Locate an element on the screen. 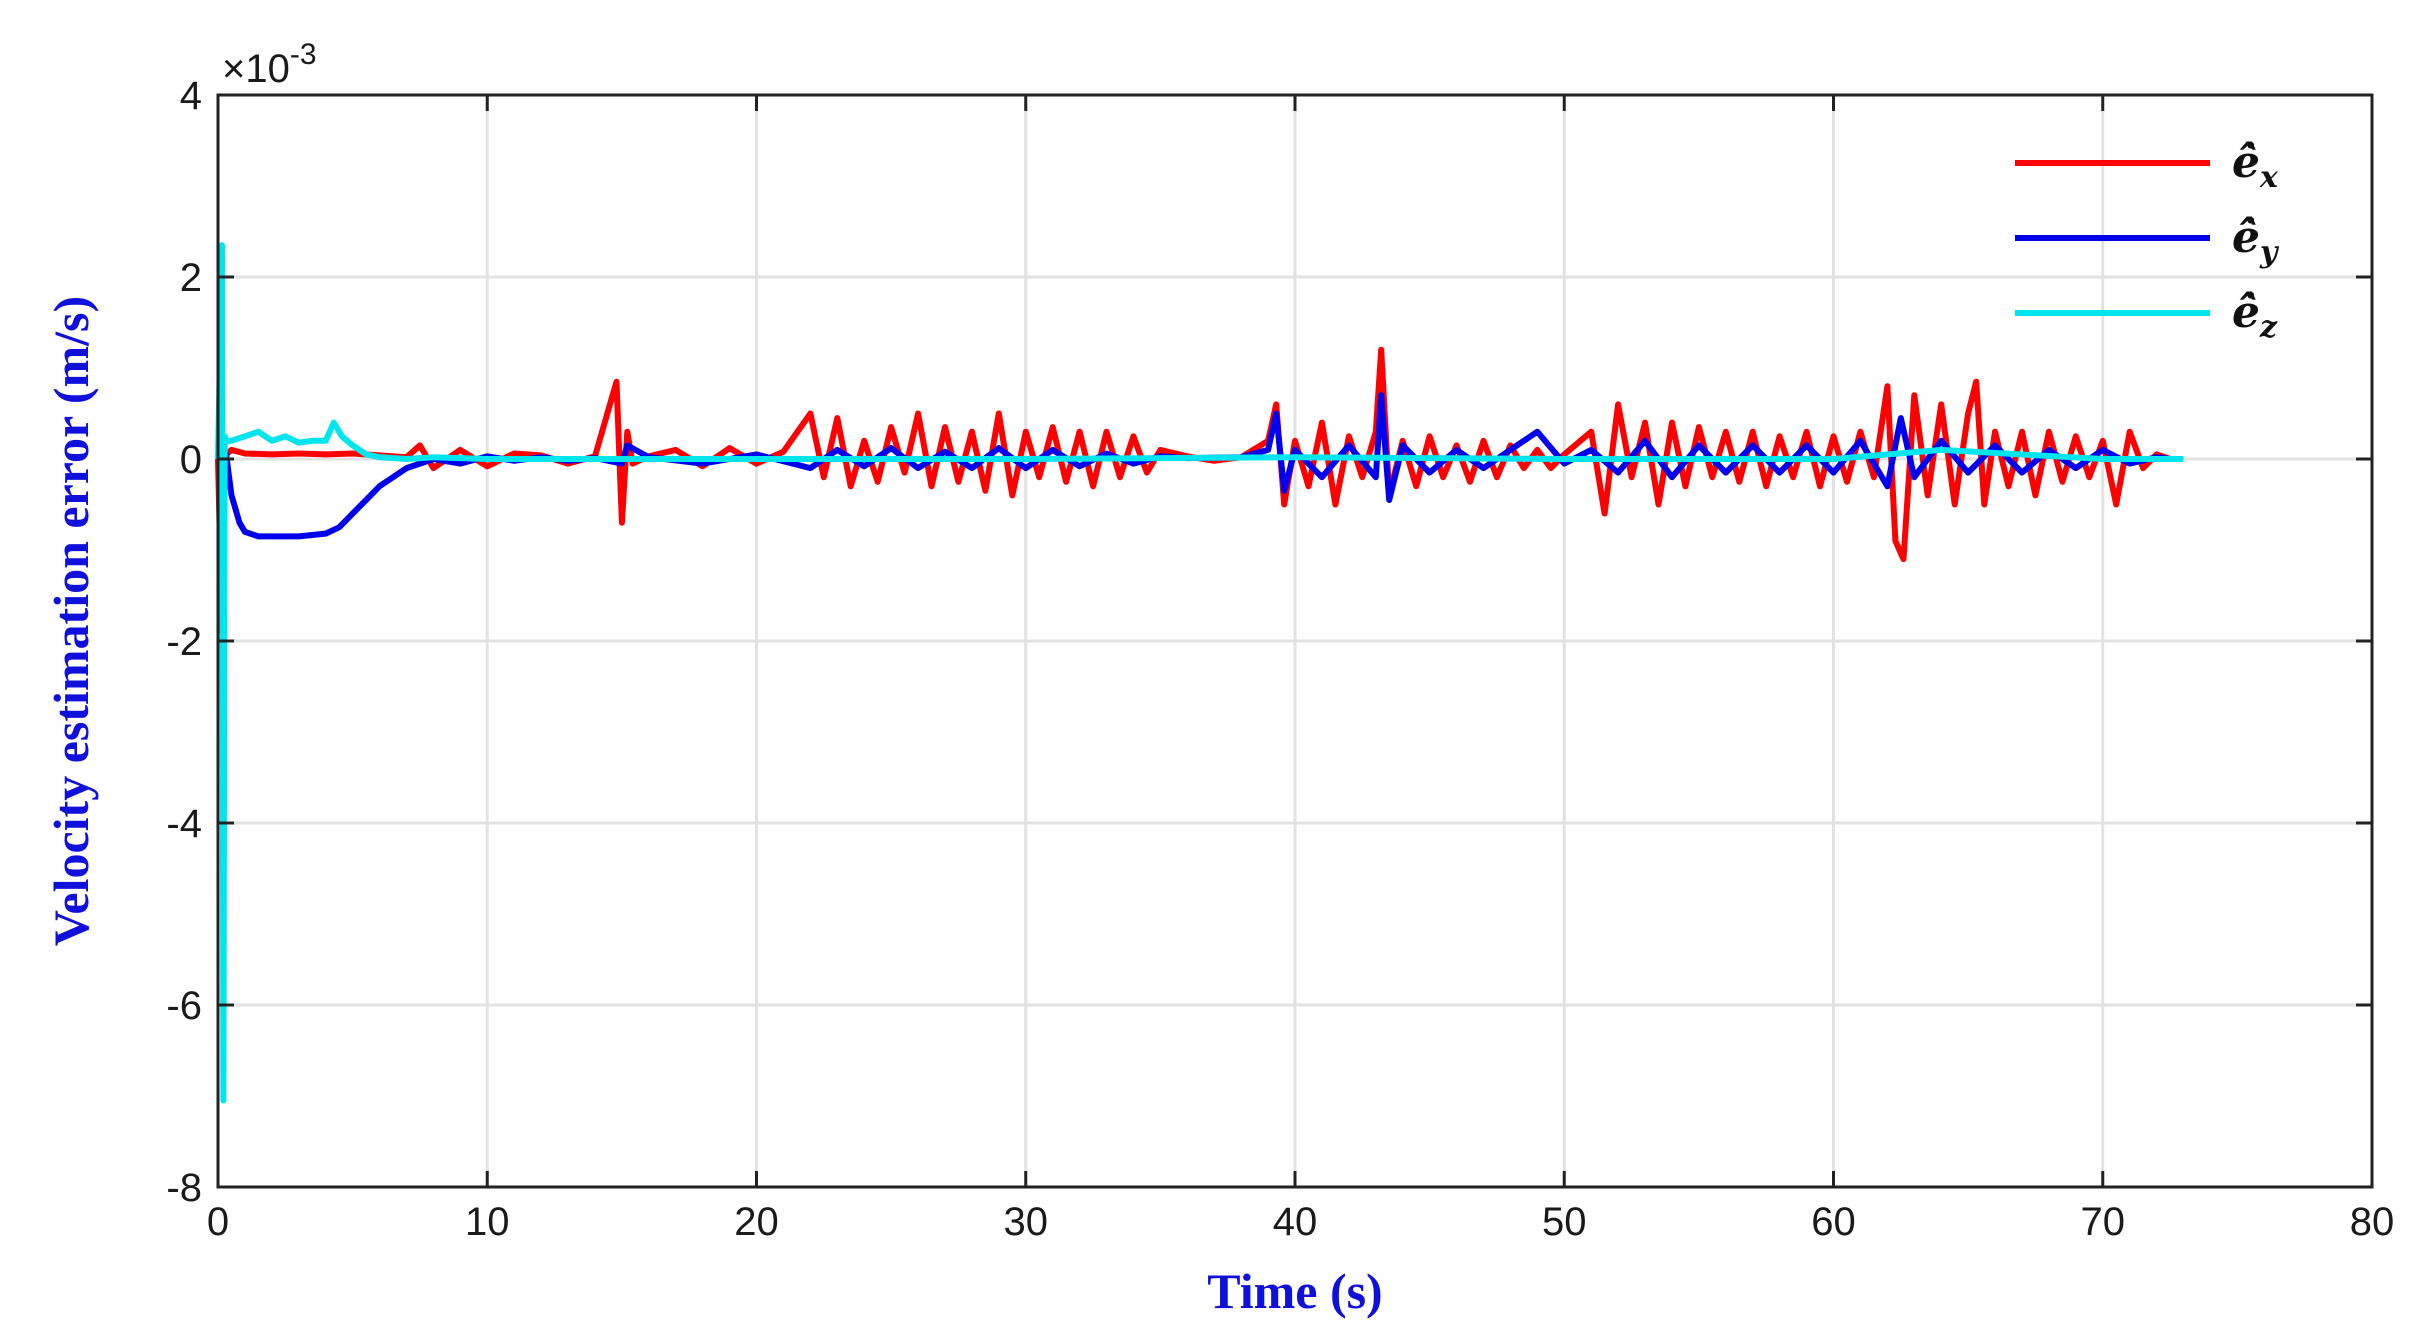 This screenshot has height=1334, width=2432. x-tick-label: 20 is located at coordinates (756, 1222).